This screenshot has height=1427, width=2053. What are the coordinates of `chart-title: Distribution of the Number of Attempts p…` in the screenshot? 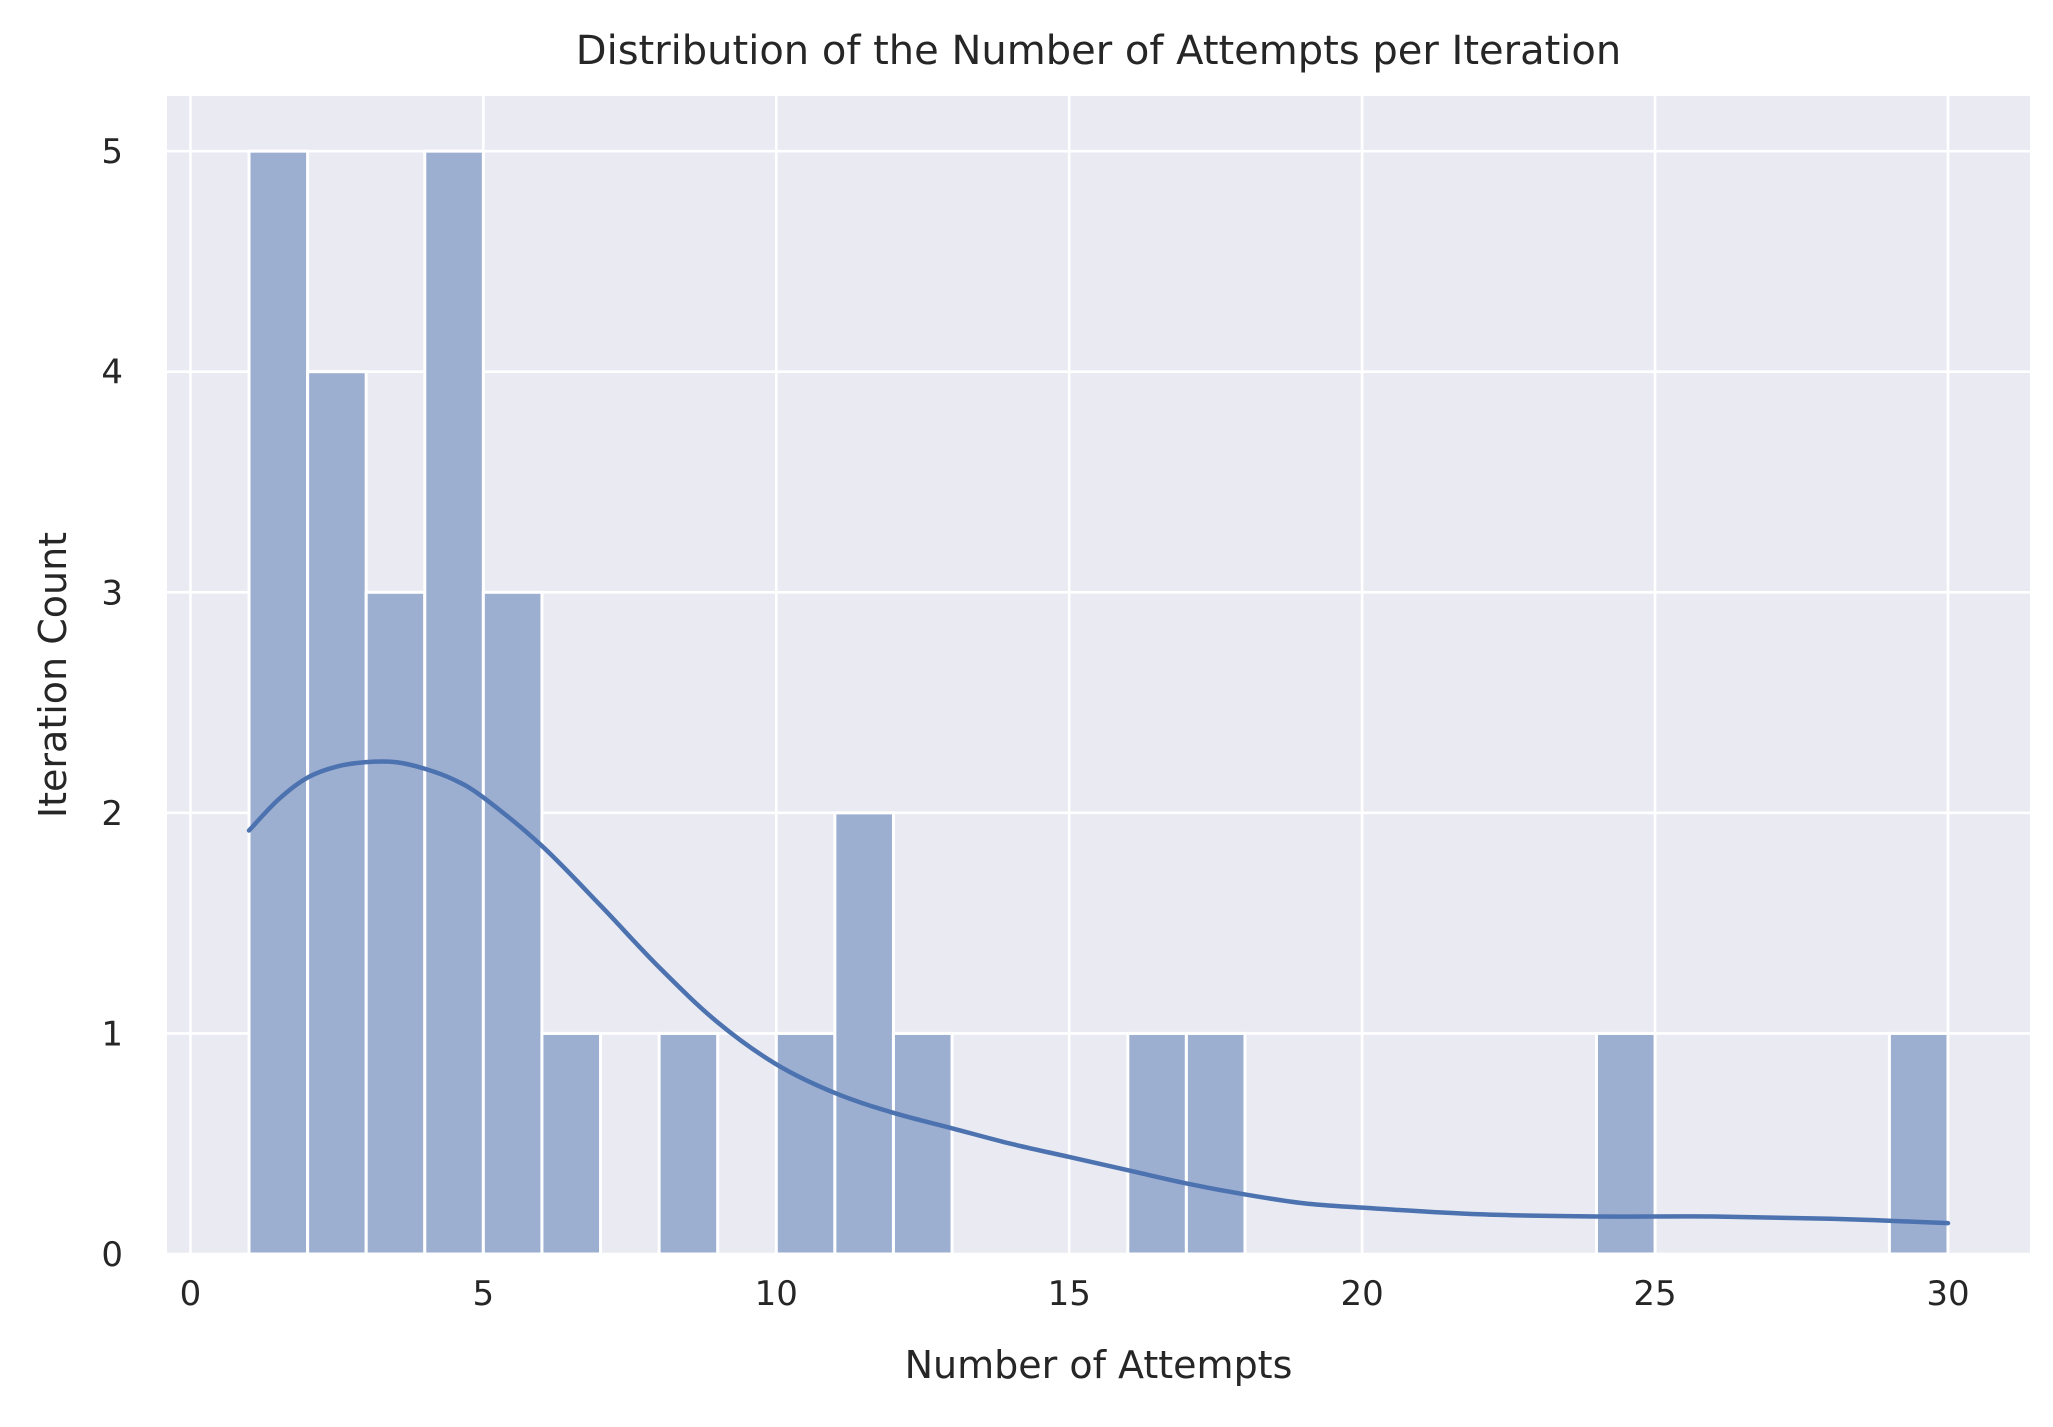 It's located at (1098, 51).